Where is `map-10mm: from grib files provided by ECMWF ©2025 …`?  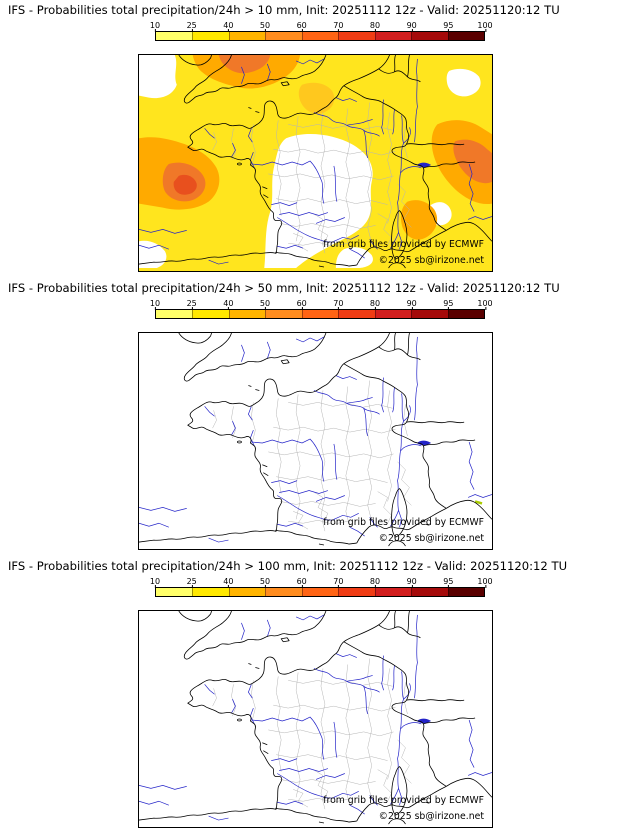
map-10mm: from grib files provided by ECMWF ©2025 … is located at coordinates (315, 163).